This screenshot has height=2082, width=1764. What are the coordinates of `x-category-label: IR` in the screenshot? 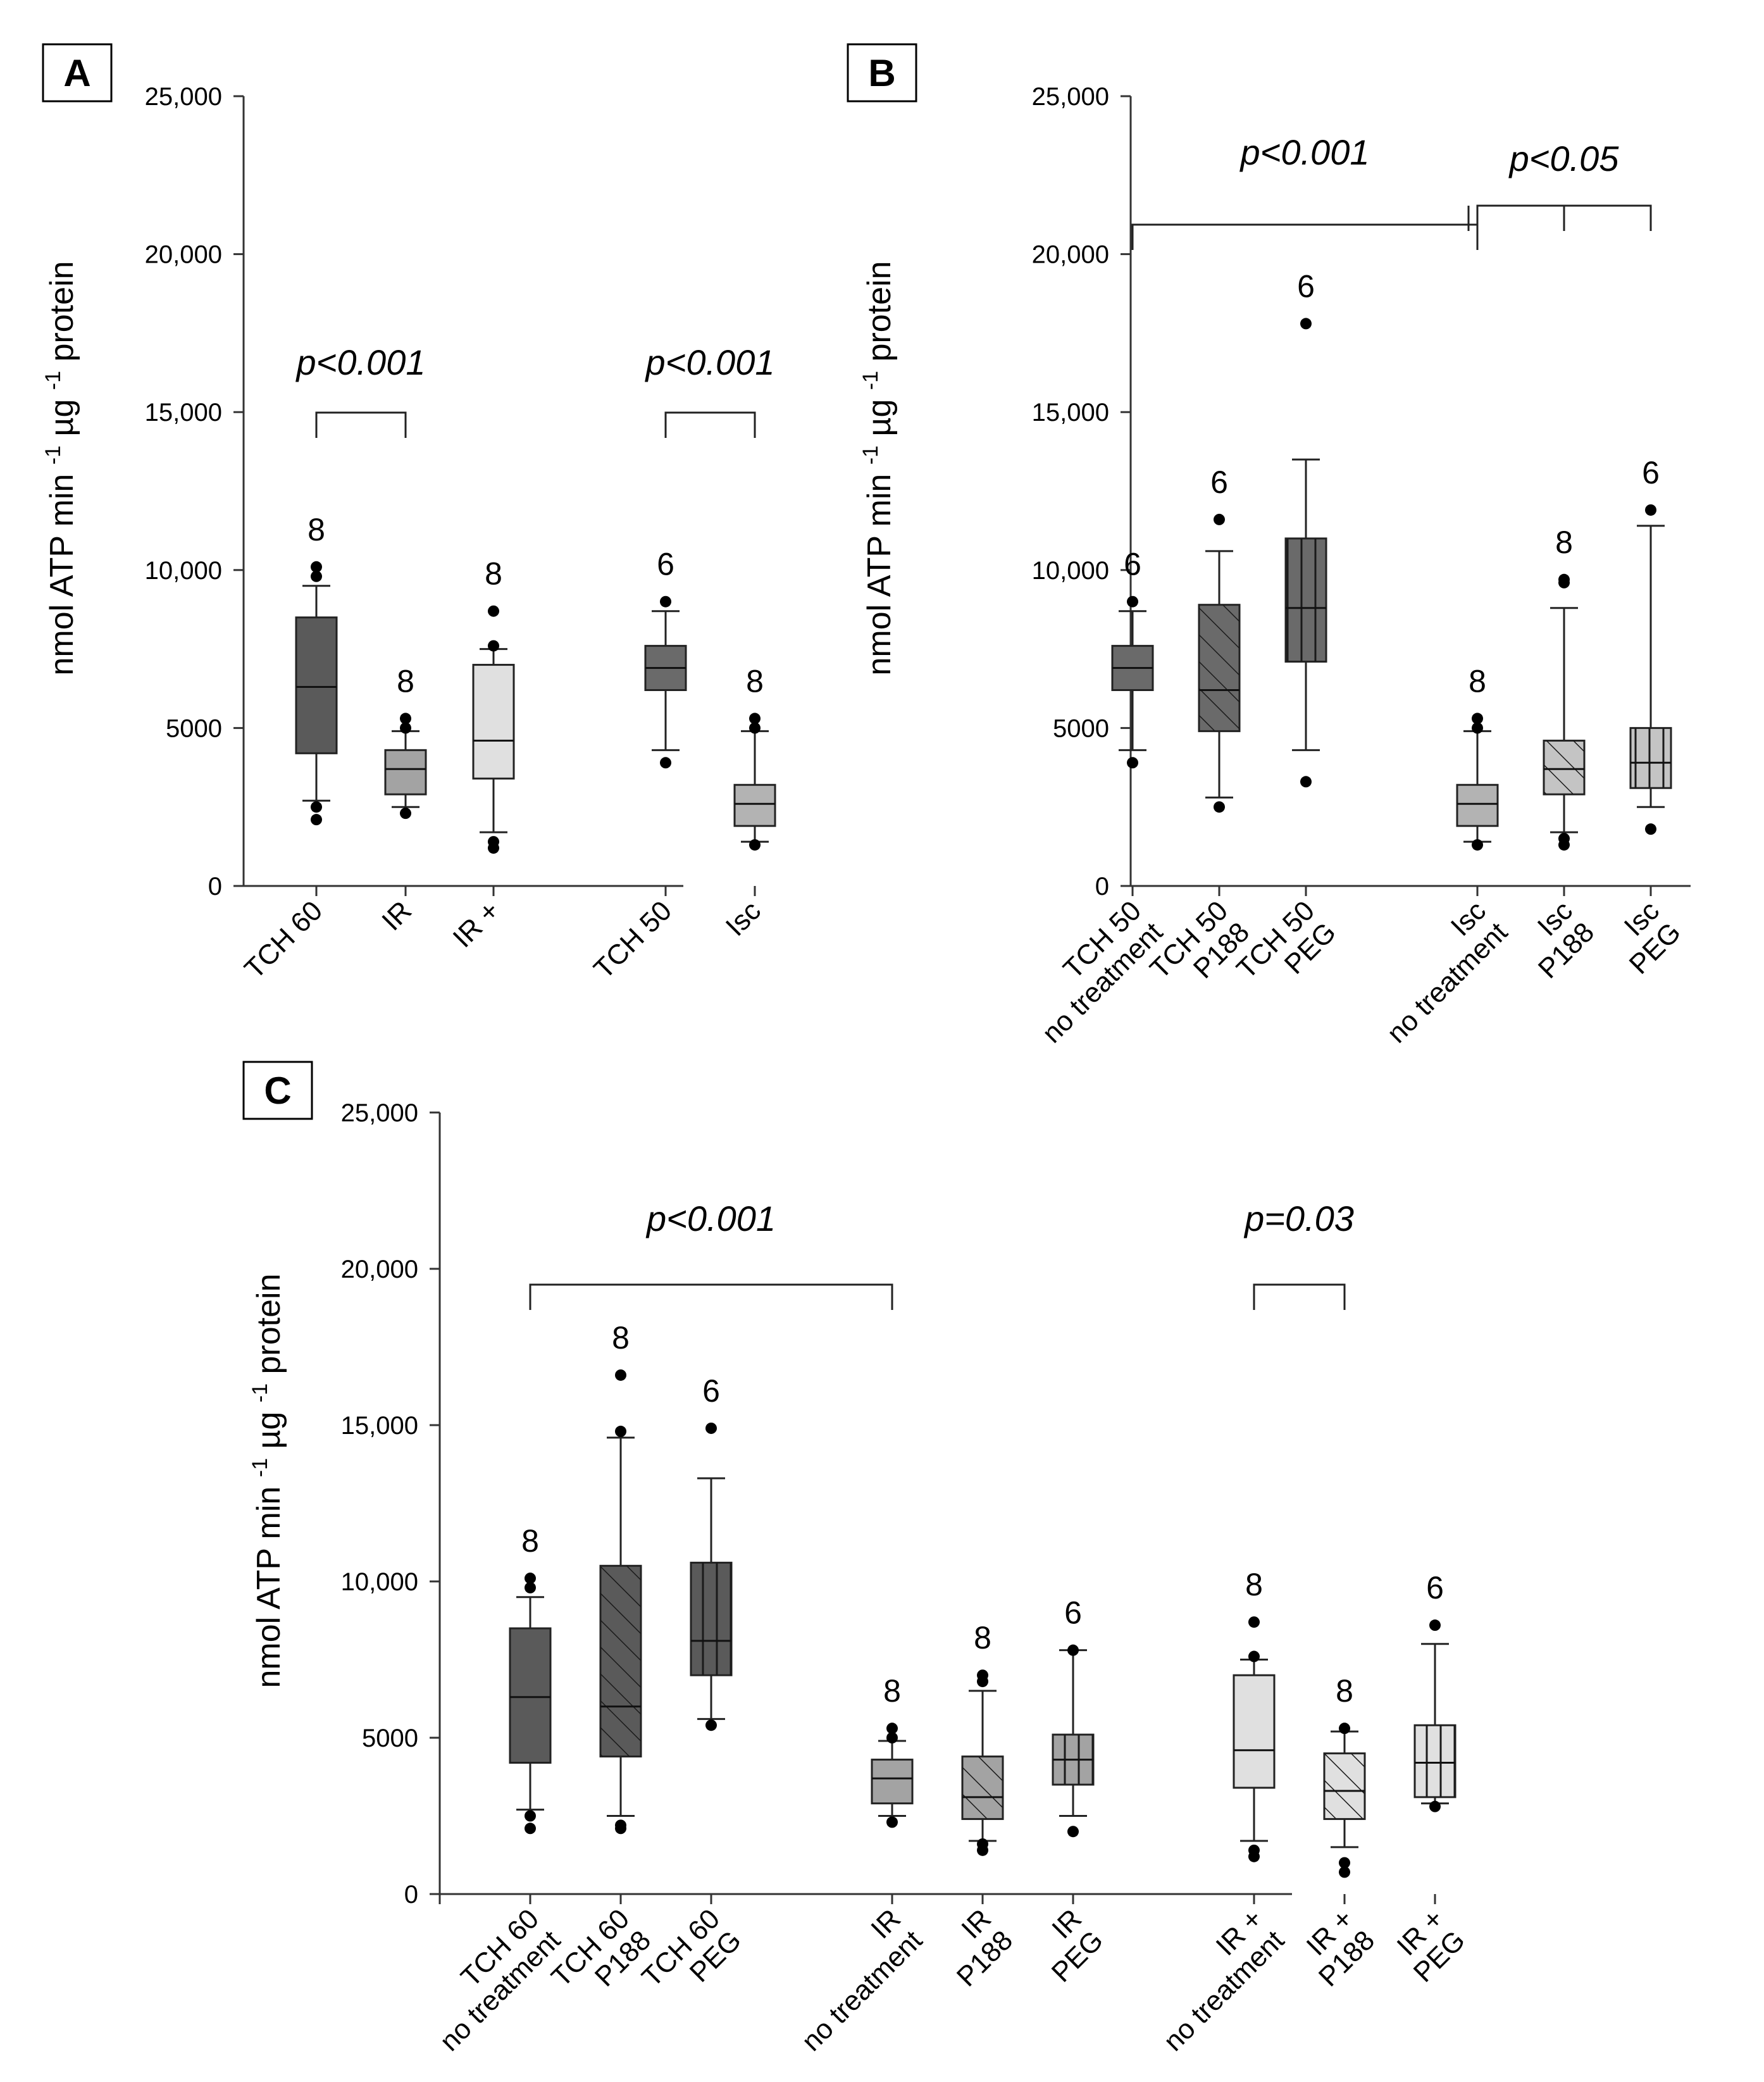 It's located at (397, 916).